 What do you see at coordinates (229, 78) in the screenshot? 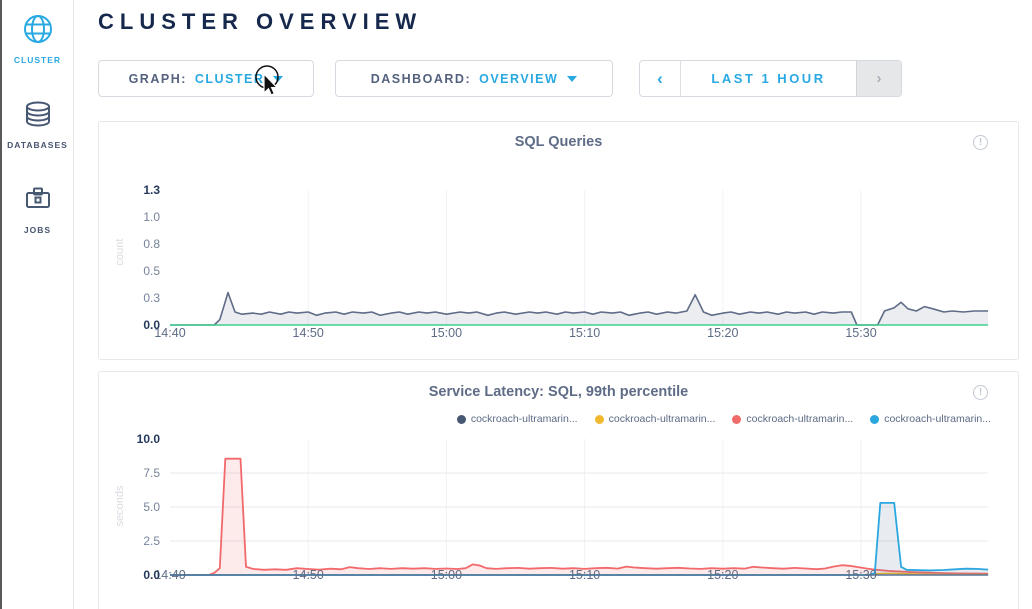
I see `graph-dropdown-value: CLUSTER` at bounding box center [229, 78].